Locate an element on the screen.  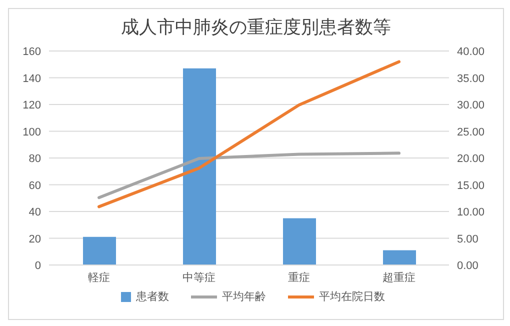
y-tick-label: 20 is located at coordinates (34, 239).